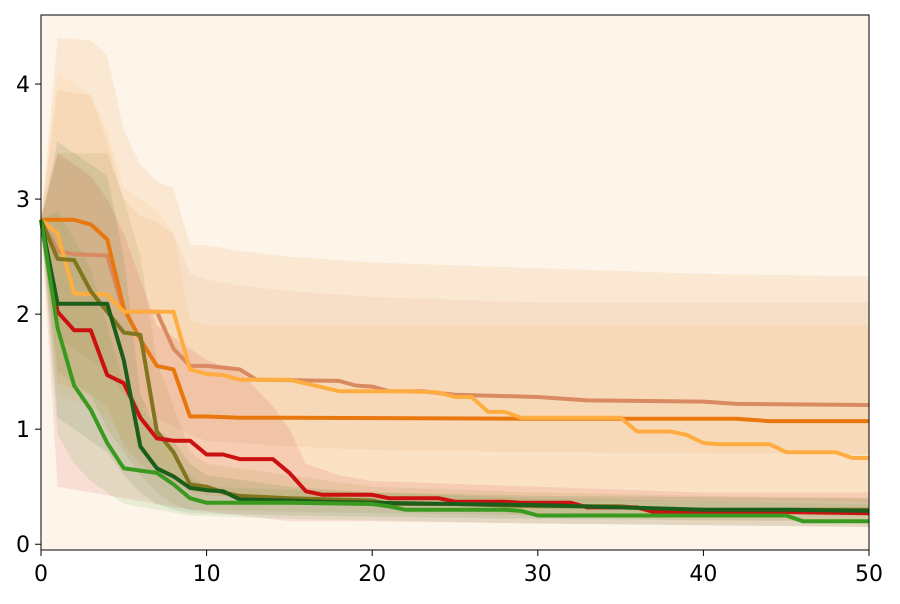  I want to click on y-axis: 0 1 2 3 4, so click(28, 315).